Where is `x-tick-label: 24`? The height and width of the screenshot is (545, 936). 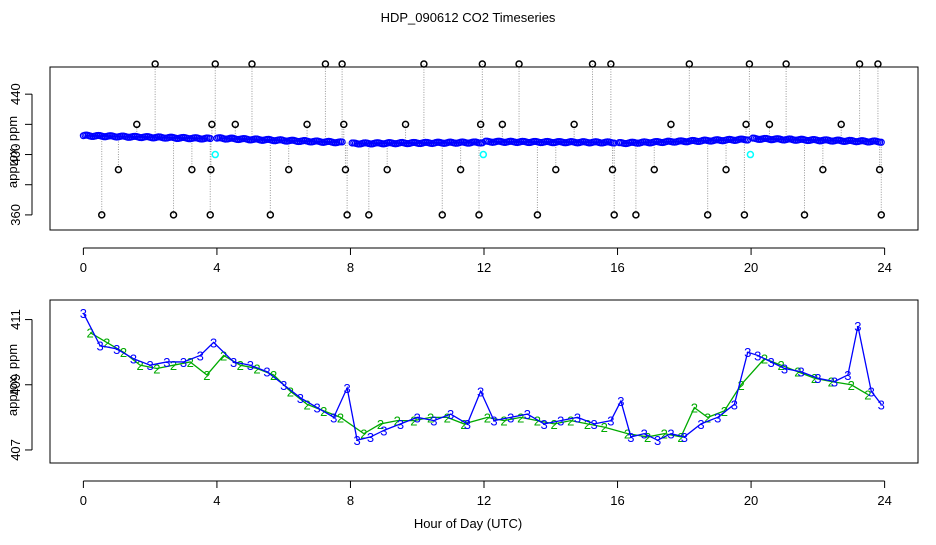
x-tick-label: 24 is located at coordinates (884, 267).